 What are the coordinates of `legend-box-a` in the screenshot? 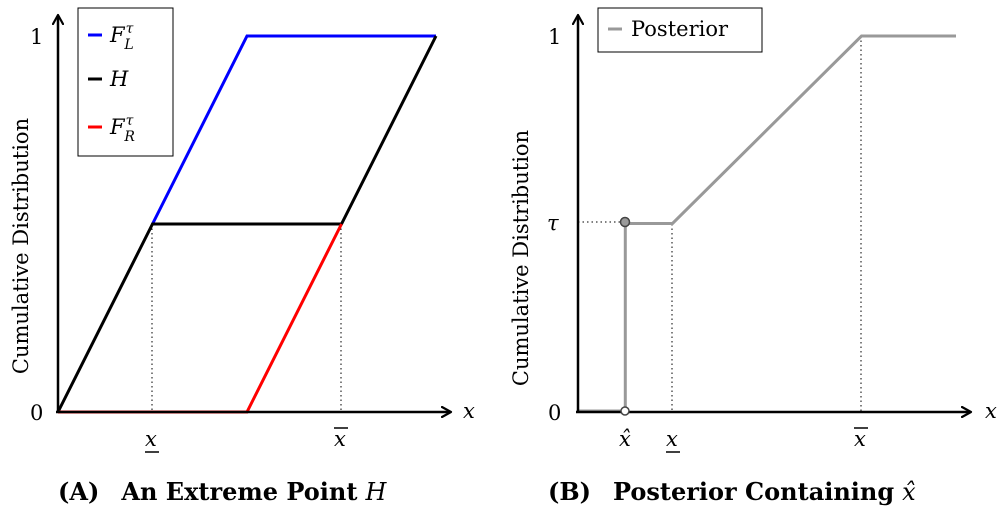 It's located at (125, 82).